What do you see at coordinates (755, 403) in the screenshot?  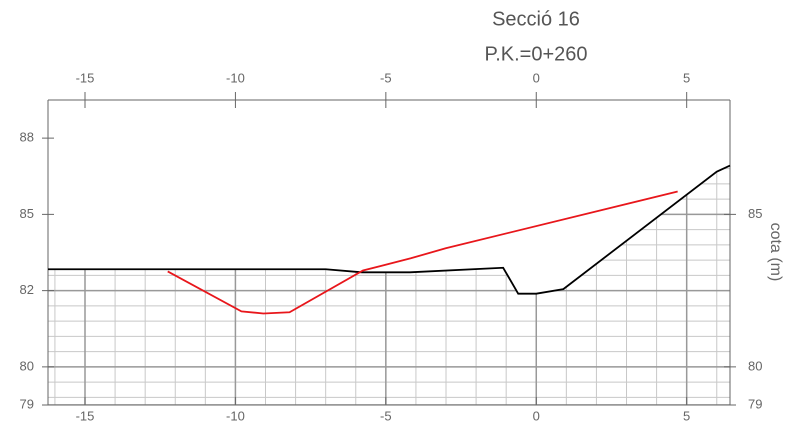 I see `y2-tick-label: 79` at bounding box center [755, 403].